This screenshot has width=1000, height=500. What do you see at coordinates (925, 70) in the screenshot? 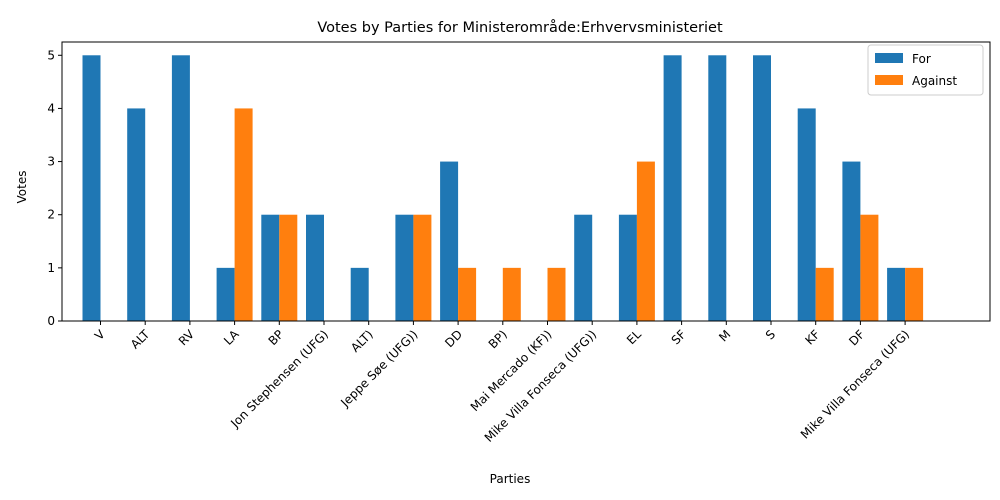
I see `legend: For Against` at bounding box center [925, 70].